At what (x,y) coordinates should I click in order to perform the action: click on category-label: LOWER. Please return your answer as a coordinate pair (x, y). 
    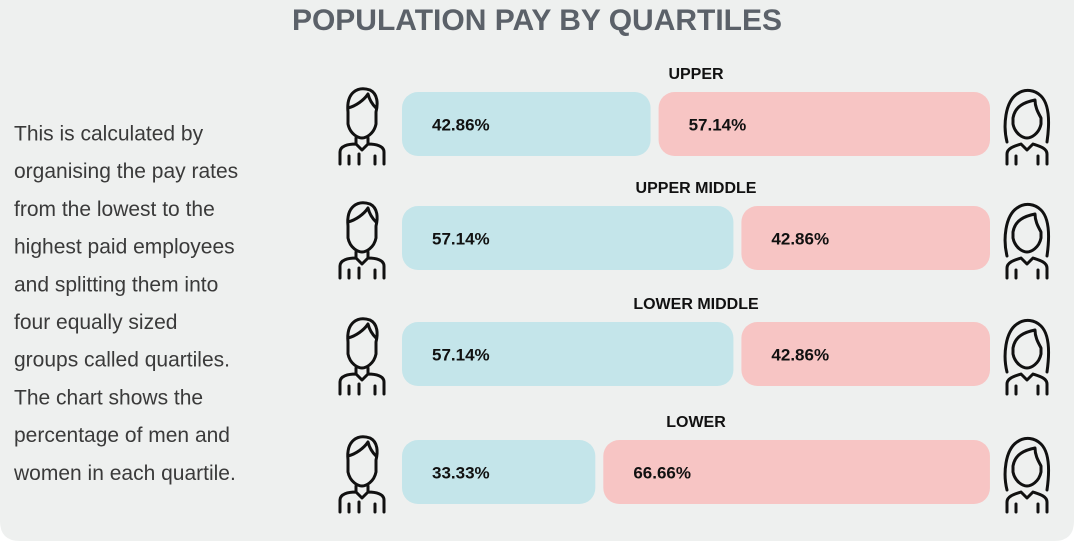
    Looking at the image, I should click on (696, 422).